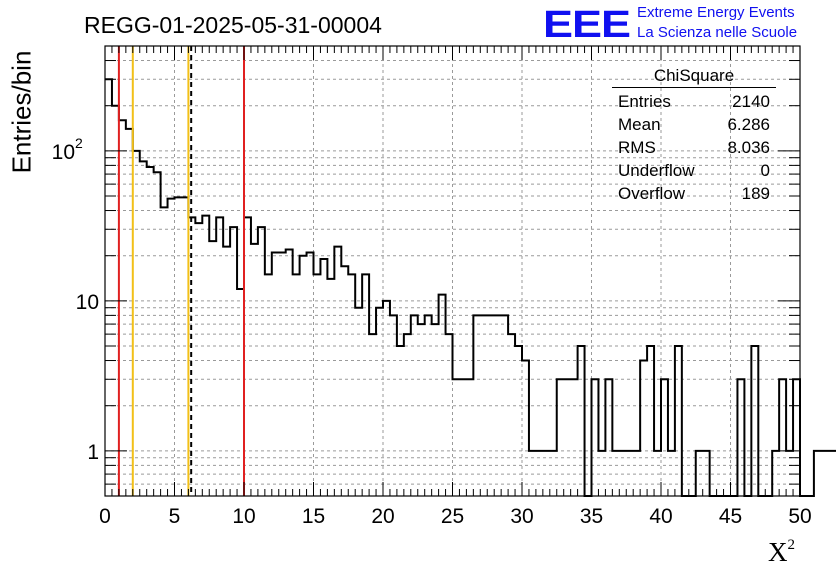 This screenshot has height=572, width=836. I want to click on x-axis-label: X2, so click(781, 552).